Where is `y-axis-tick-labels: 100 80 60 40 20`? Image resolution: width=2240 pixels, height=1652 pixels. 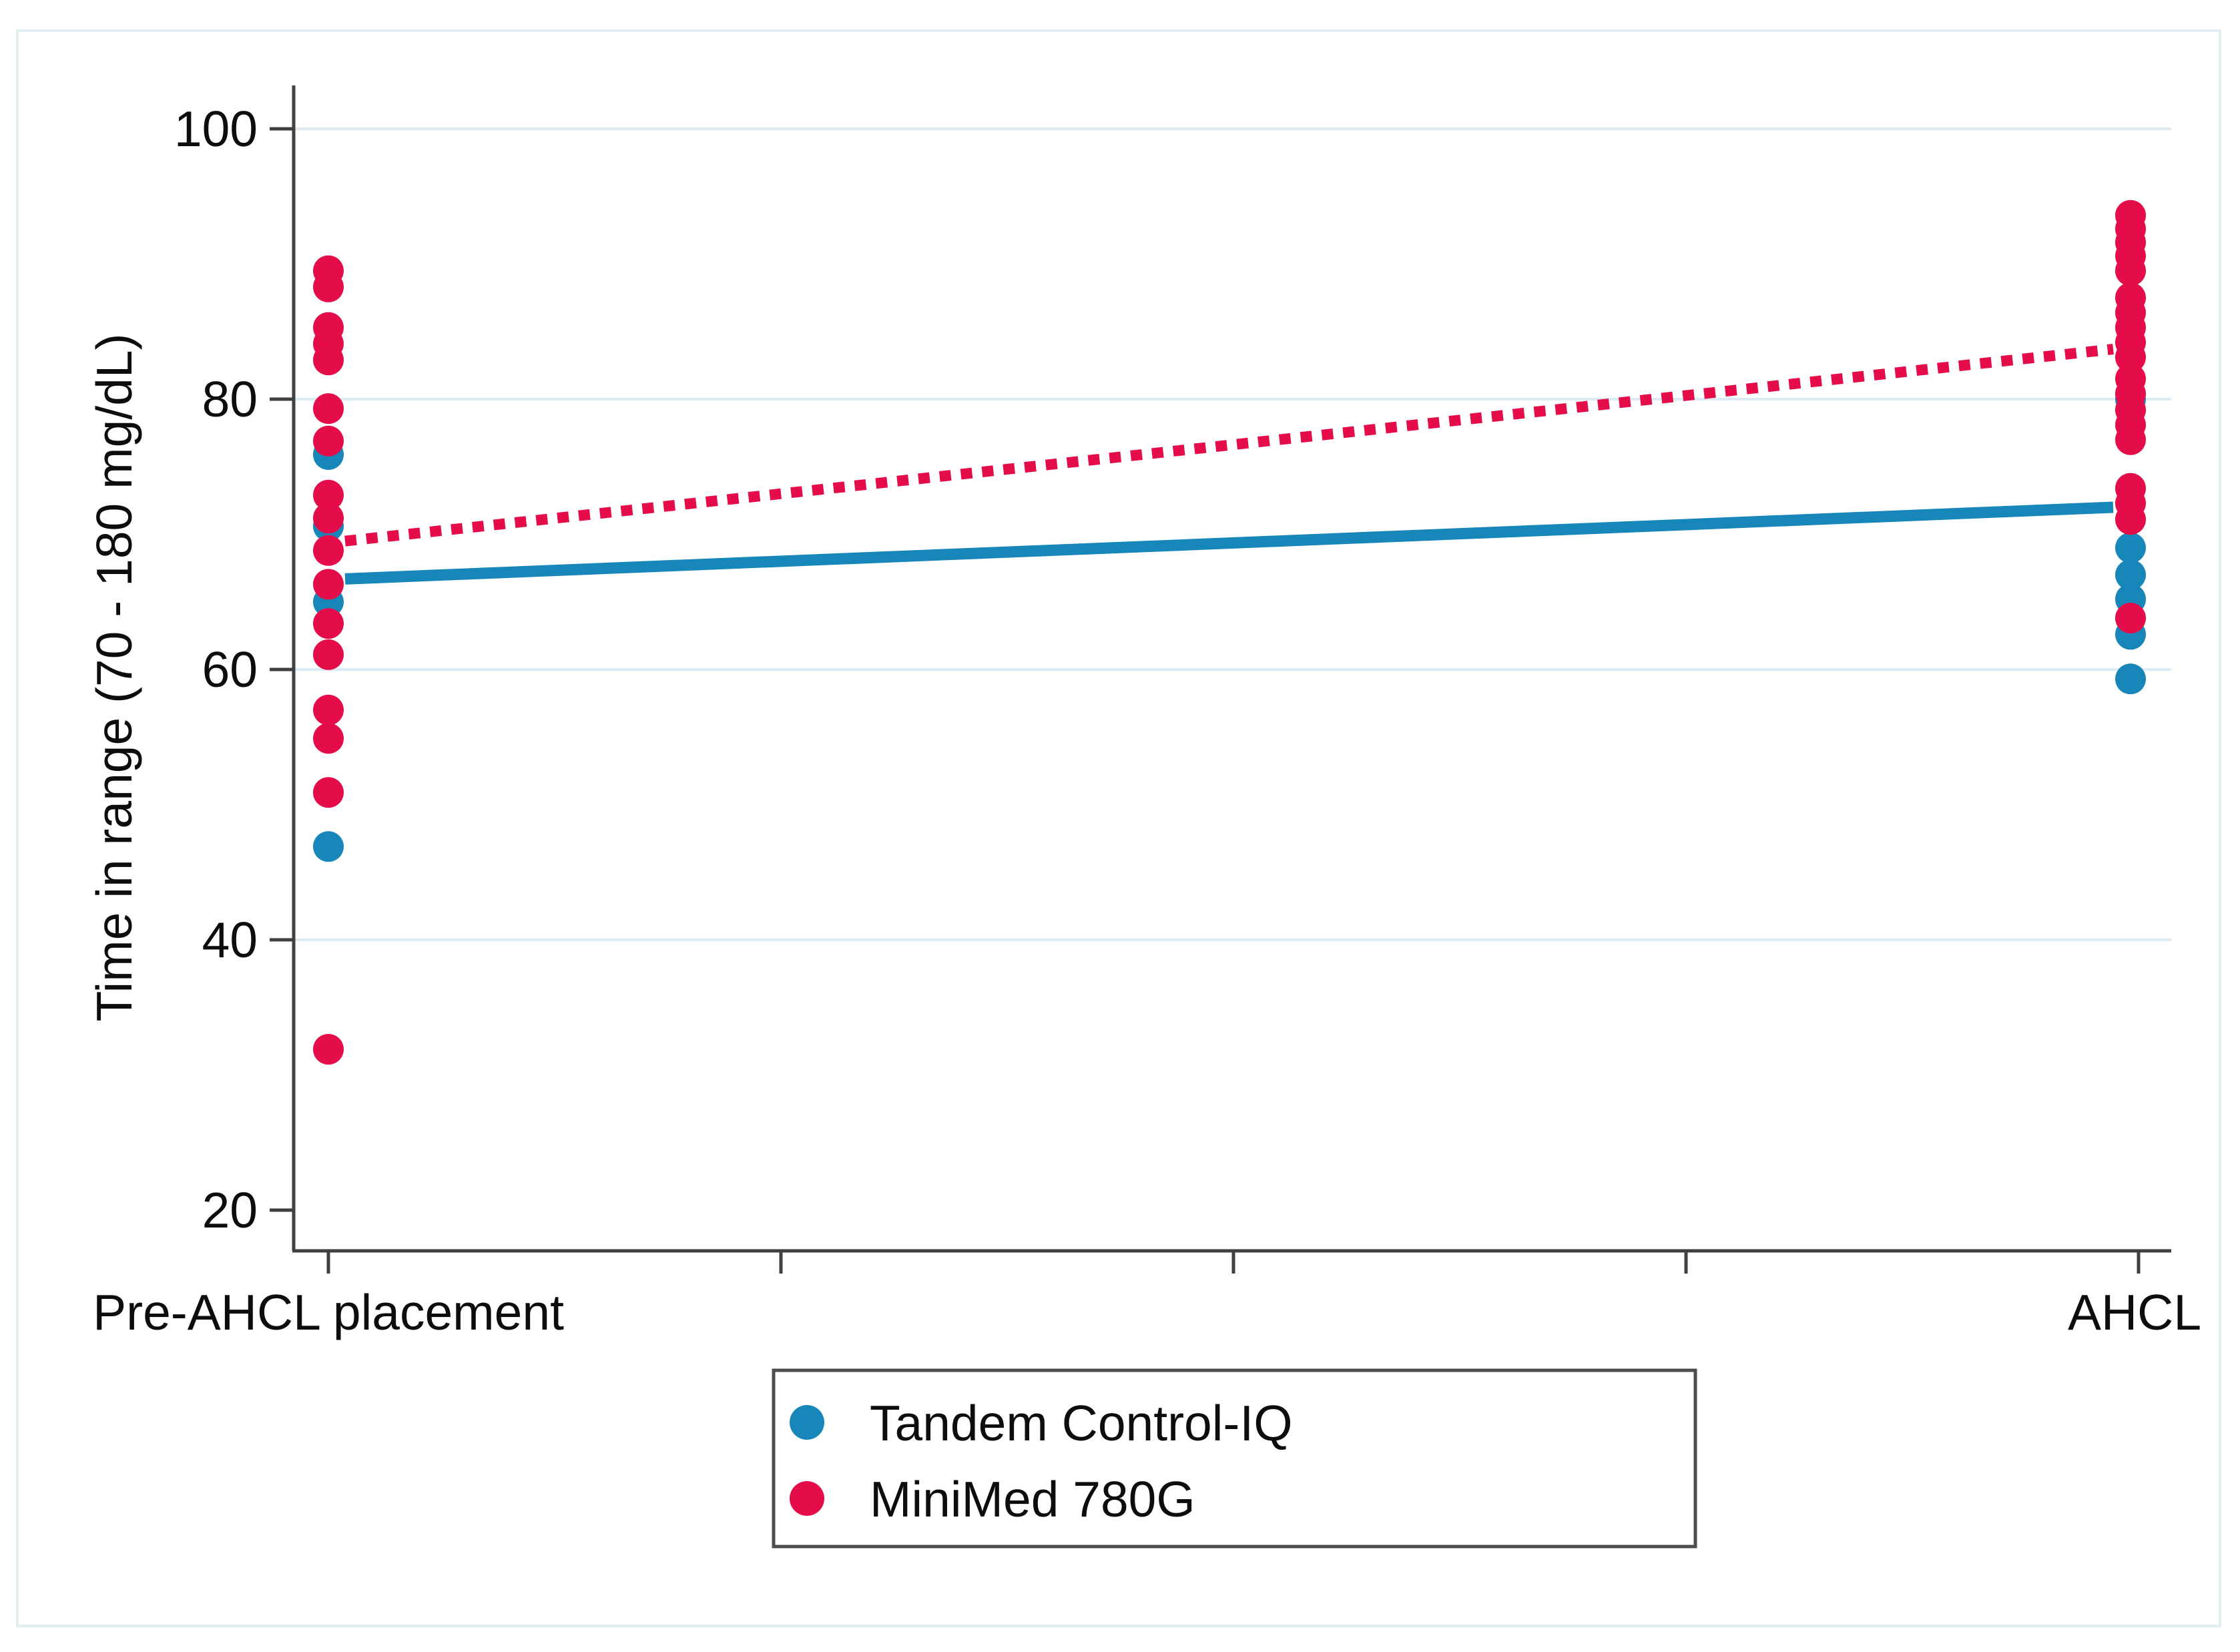
y-axis-tick-labels: 100 80 60 40 20 is located at coordinates (216, 669).